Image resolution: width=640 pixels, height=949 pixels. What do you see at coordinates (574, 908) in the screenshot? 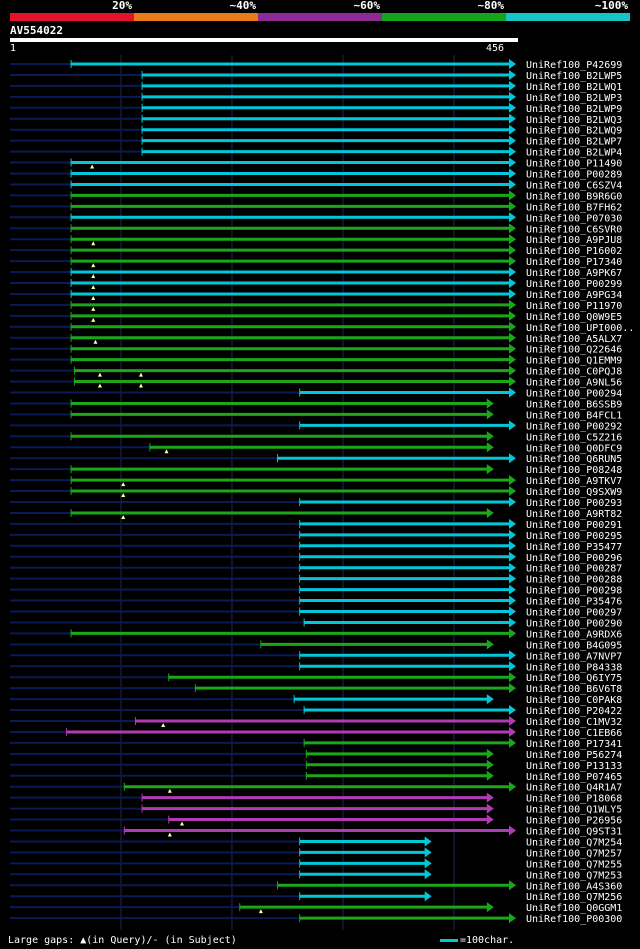
I see `hit-label: UniRef100_Q0GGM1` at bounding box center [574, 908].